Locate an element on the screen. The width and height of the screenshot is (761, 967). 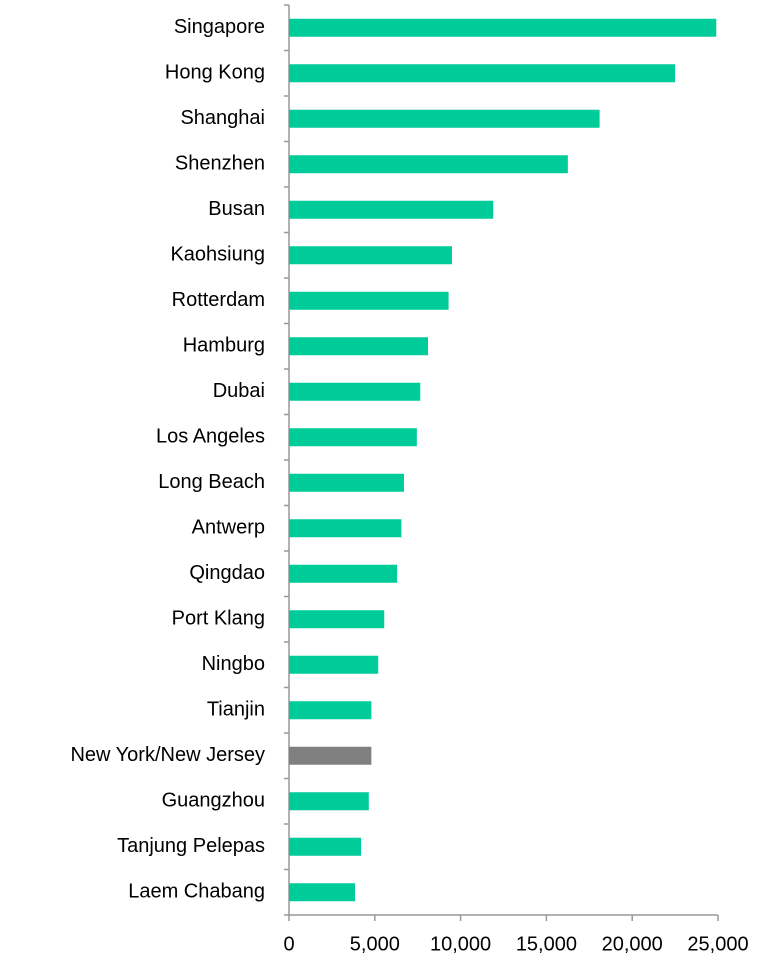
y-tick-label: Busan is located at coordinates (236, 209).